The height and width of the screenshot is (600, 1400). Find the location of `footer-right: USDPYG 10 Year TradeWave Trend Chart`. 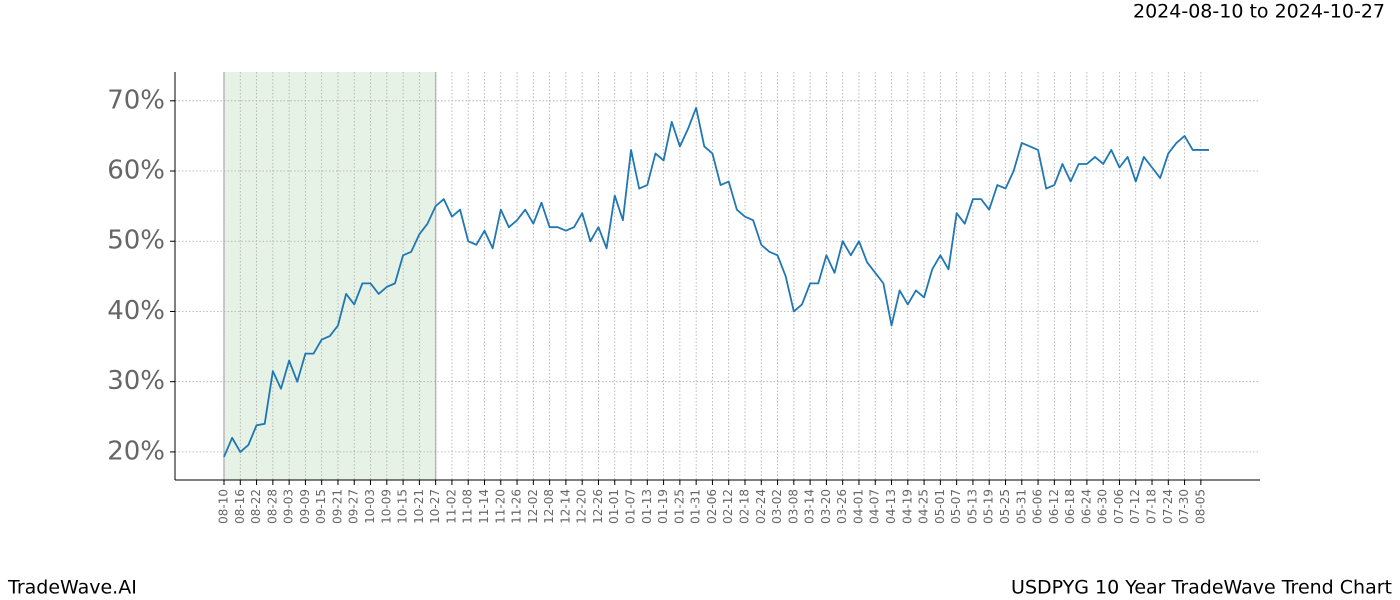

footer-right: USDPYG 10 Year TradeWave Trend Chart is located at coordinates (1201, 588).